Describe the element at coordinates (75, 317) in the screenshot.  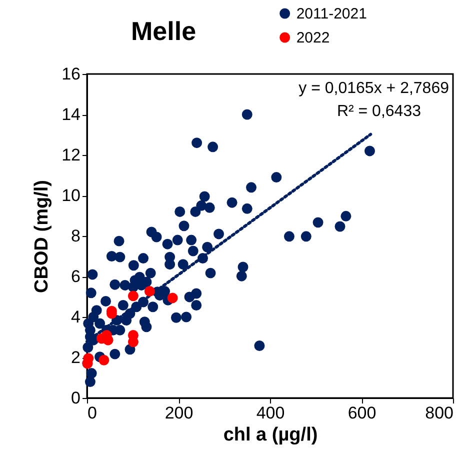
I see `y-tick-label: 4` at that location.